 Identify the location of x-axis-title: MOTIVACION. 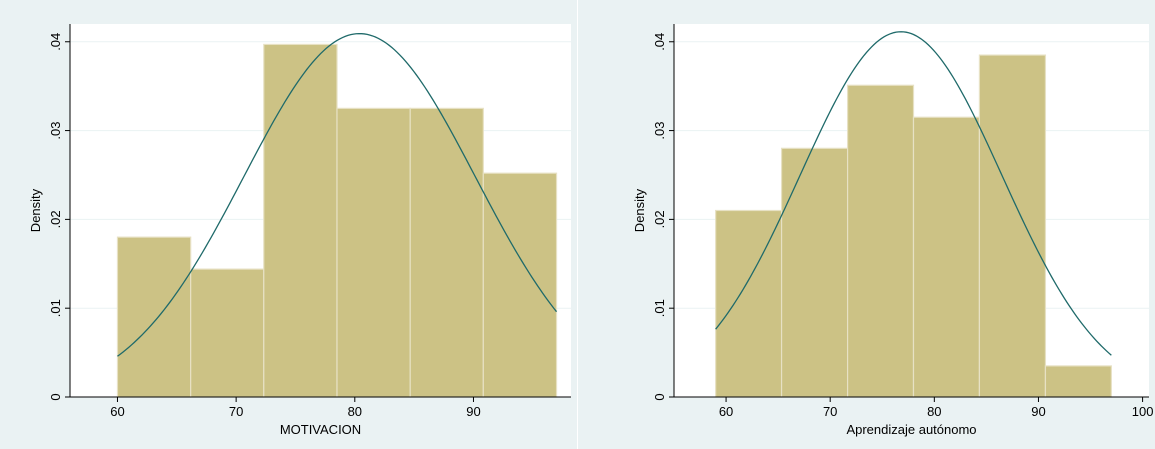
(320, 429).